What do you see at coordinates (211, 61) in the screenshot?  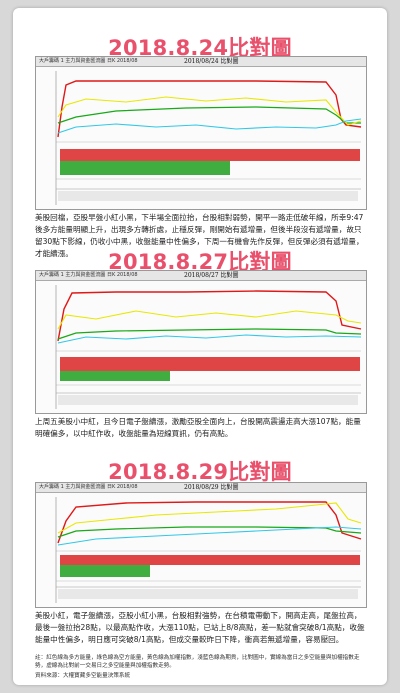 I see `chart-date: 2018/08/24 比對圖` at bounding box center [211, 61].